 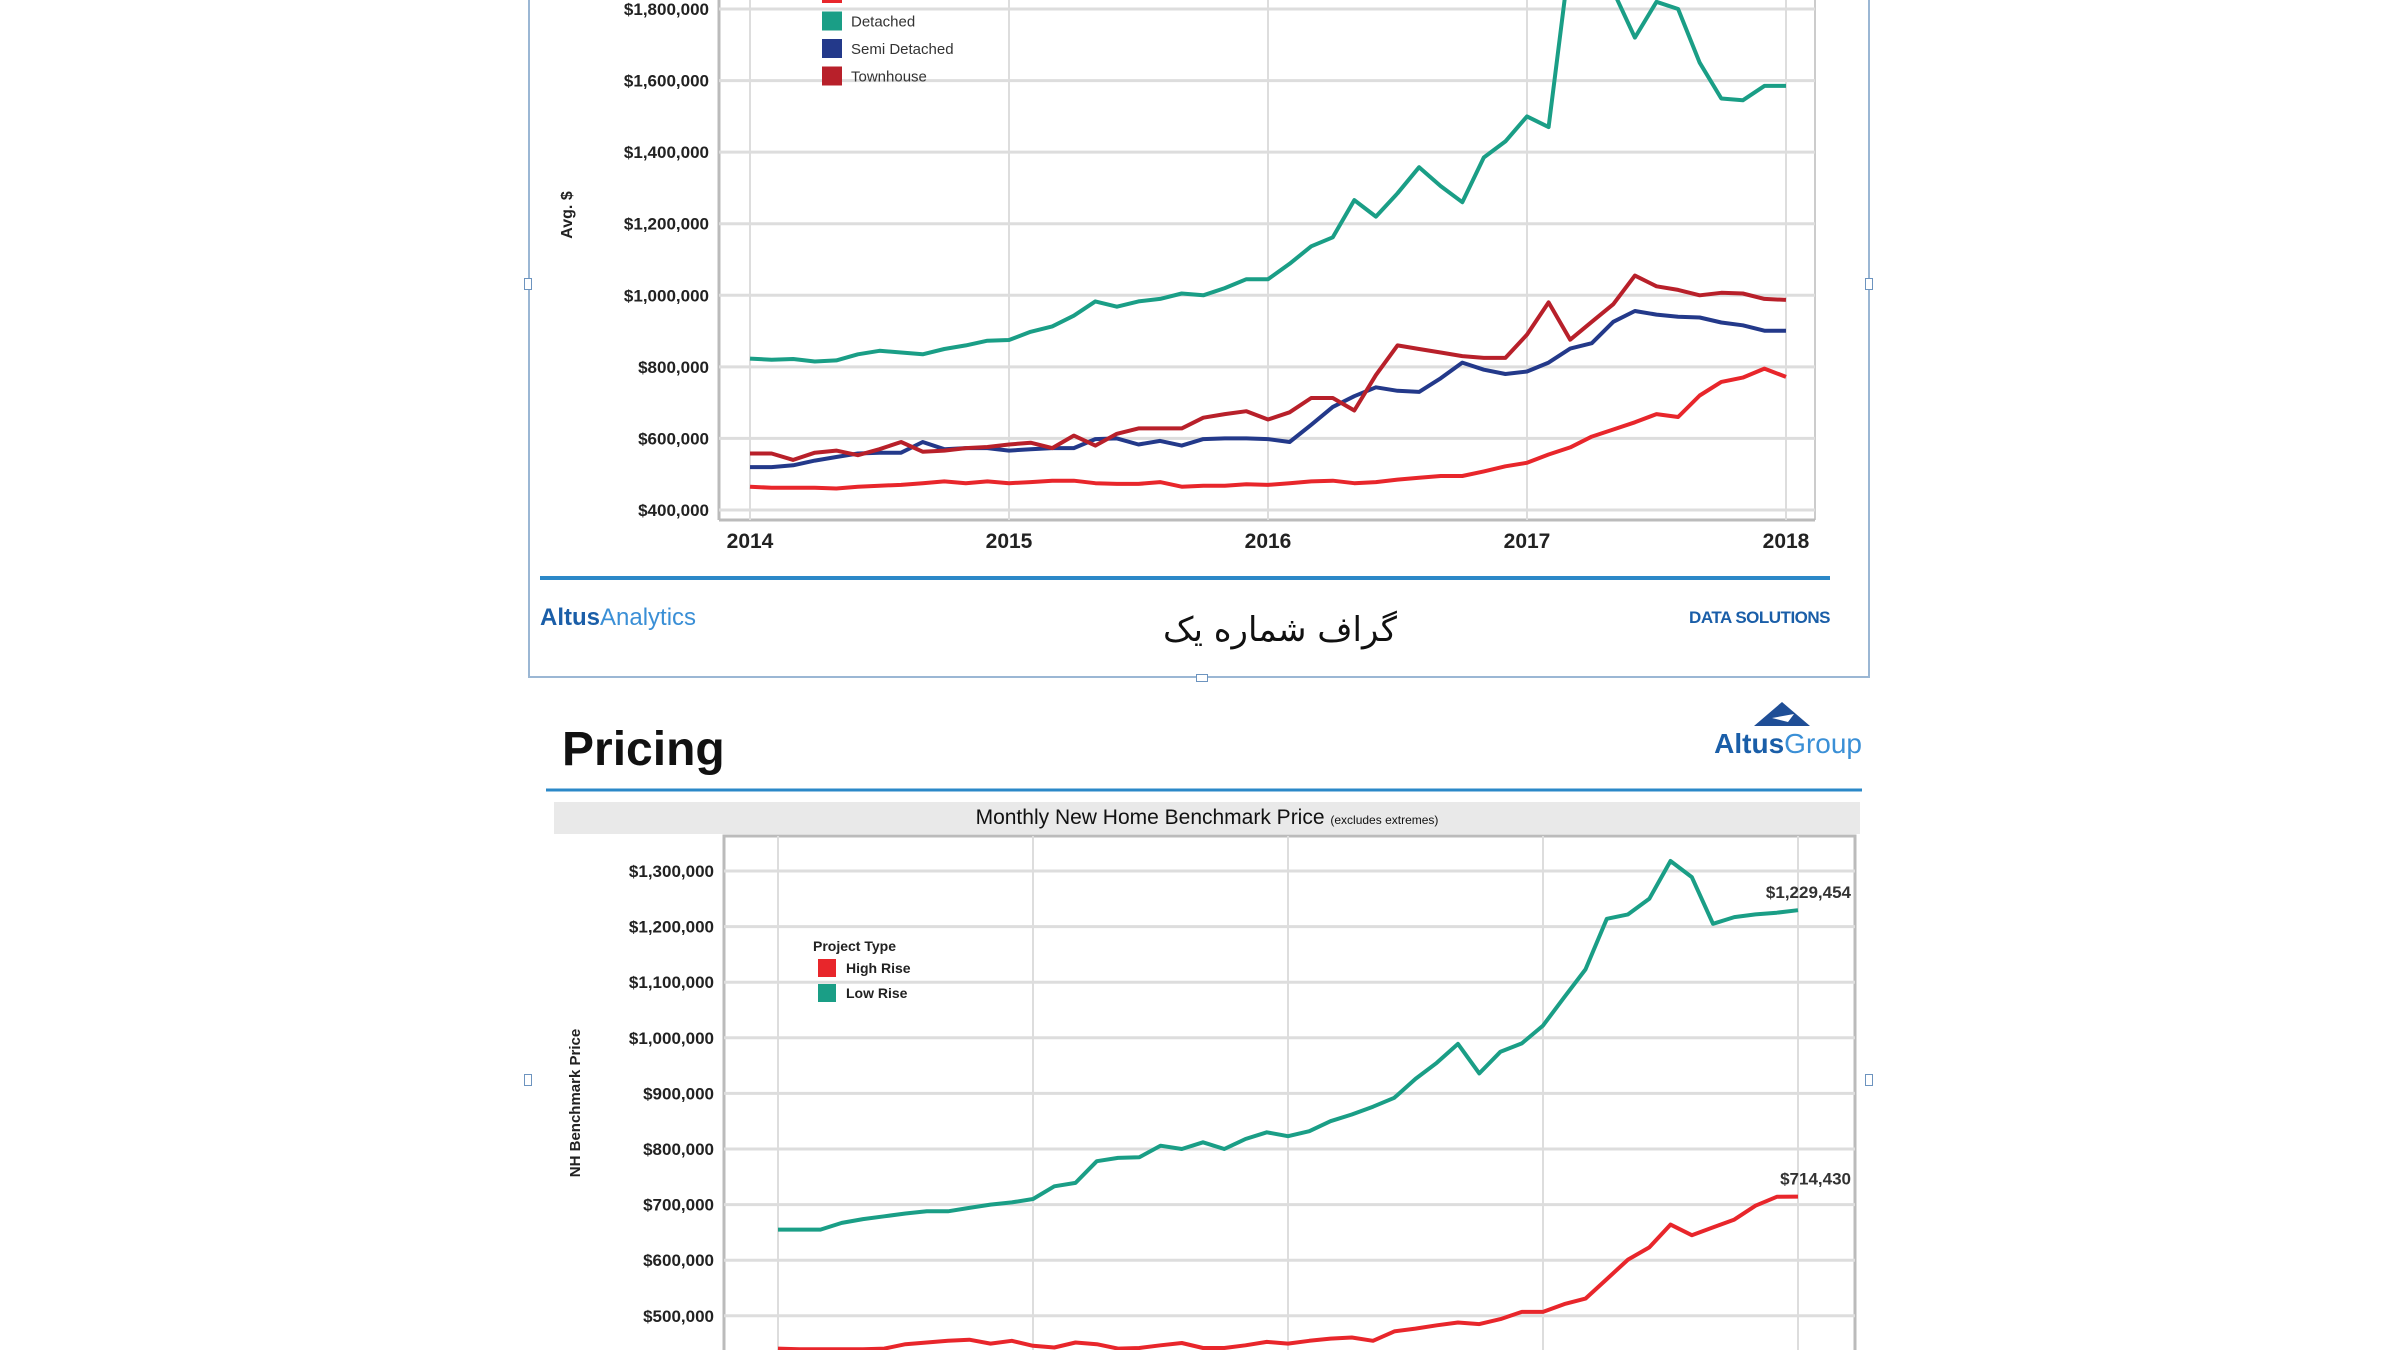 What do you see at coordinates (1869, 284) in the screenshot?
I see `resize-handle-right` at bounding box center [1869, 284].